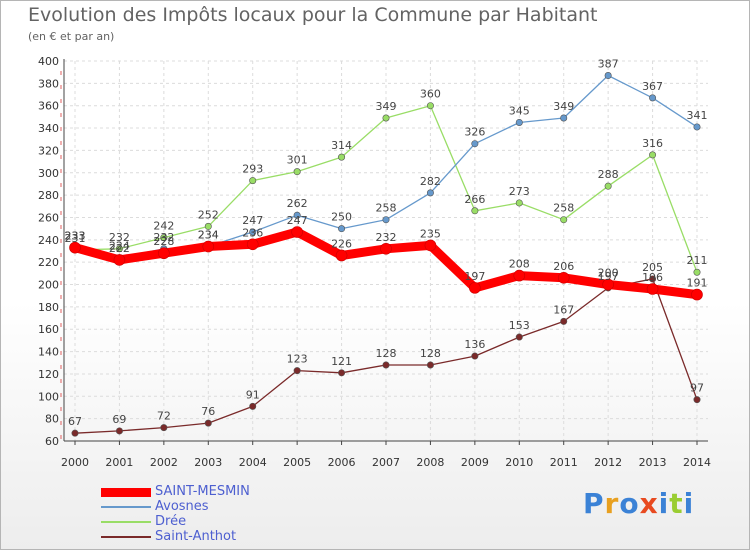 This screenshot has height=550, width=750. I want to click on point-saint-mesmin-2004, so click(252, 244).